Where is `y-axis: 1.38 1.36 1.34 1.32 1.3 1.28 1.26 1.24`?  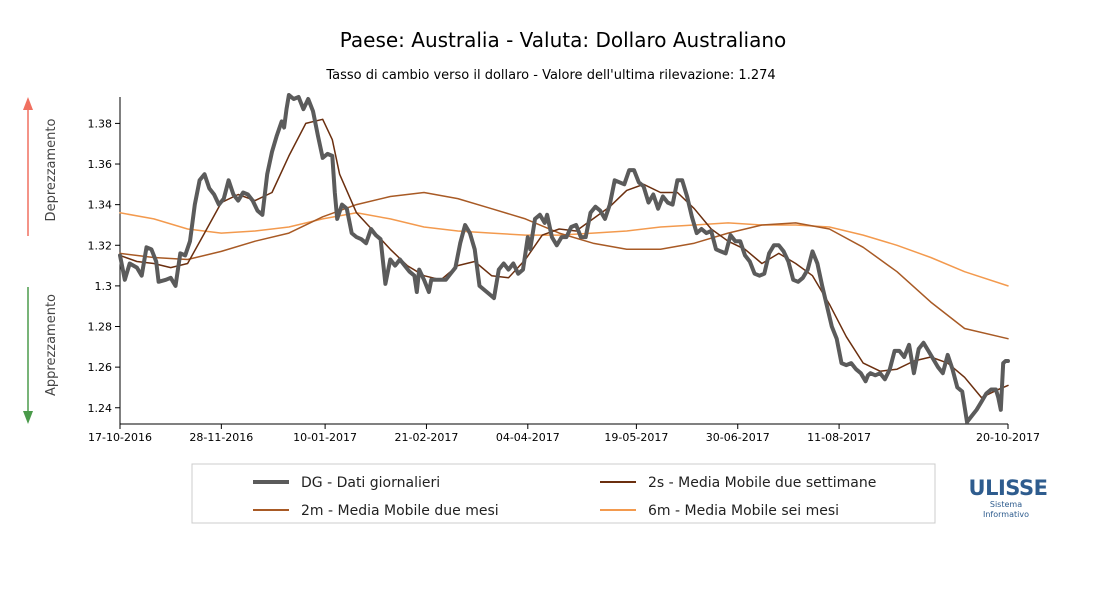 y-axis: 1.38 1.36 1.34 1.32 1.3 1.28 1.26 1.24 is located at coordinates (104, 260).